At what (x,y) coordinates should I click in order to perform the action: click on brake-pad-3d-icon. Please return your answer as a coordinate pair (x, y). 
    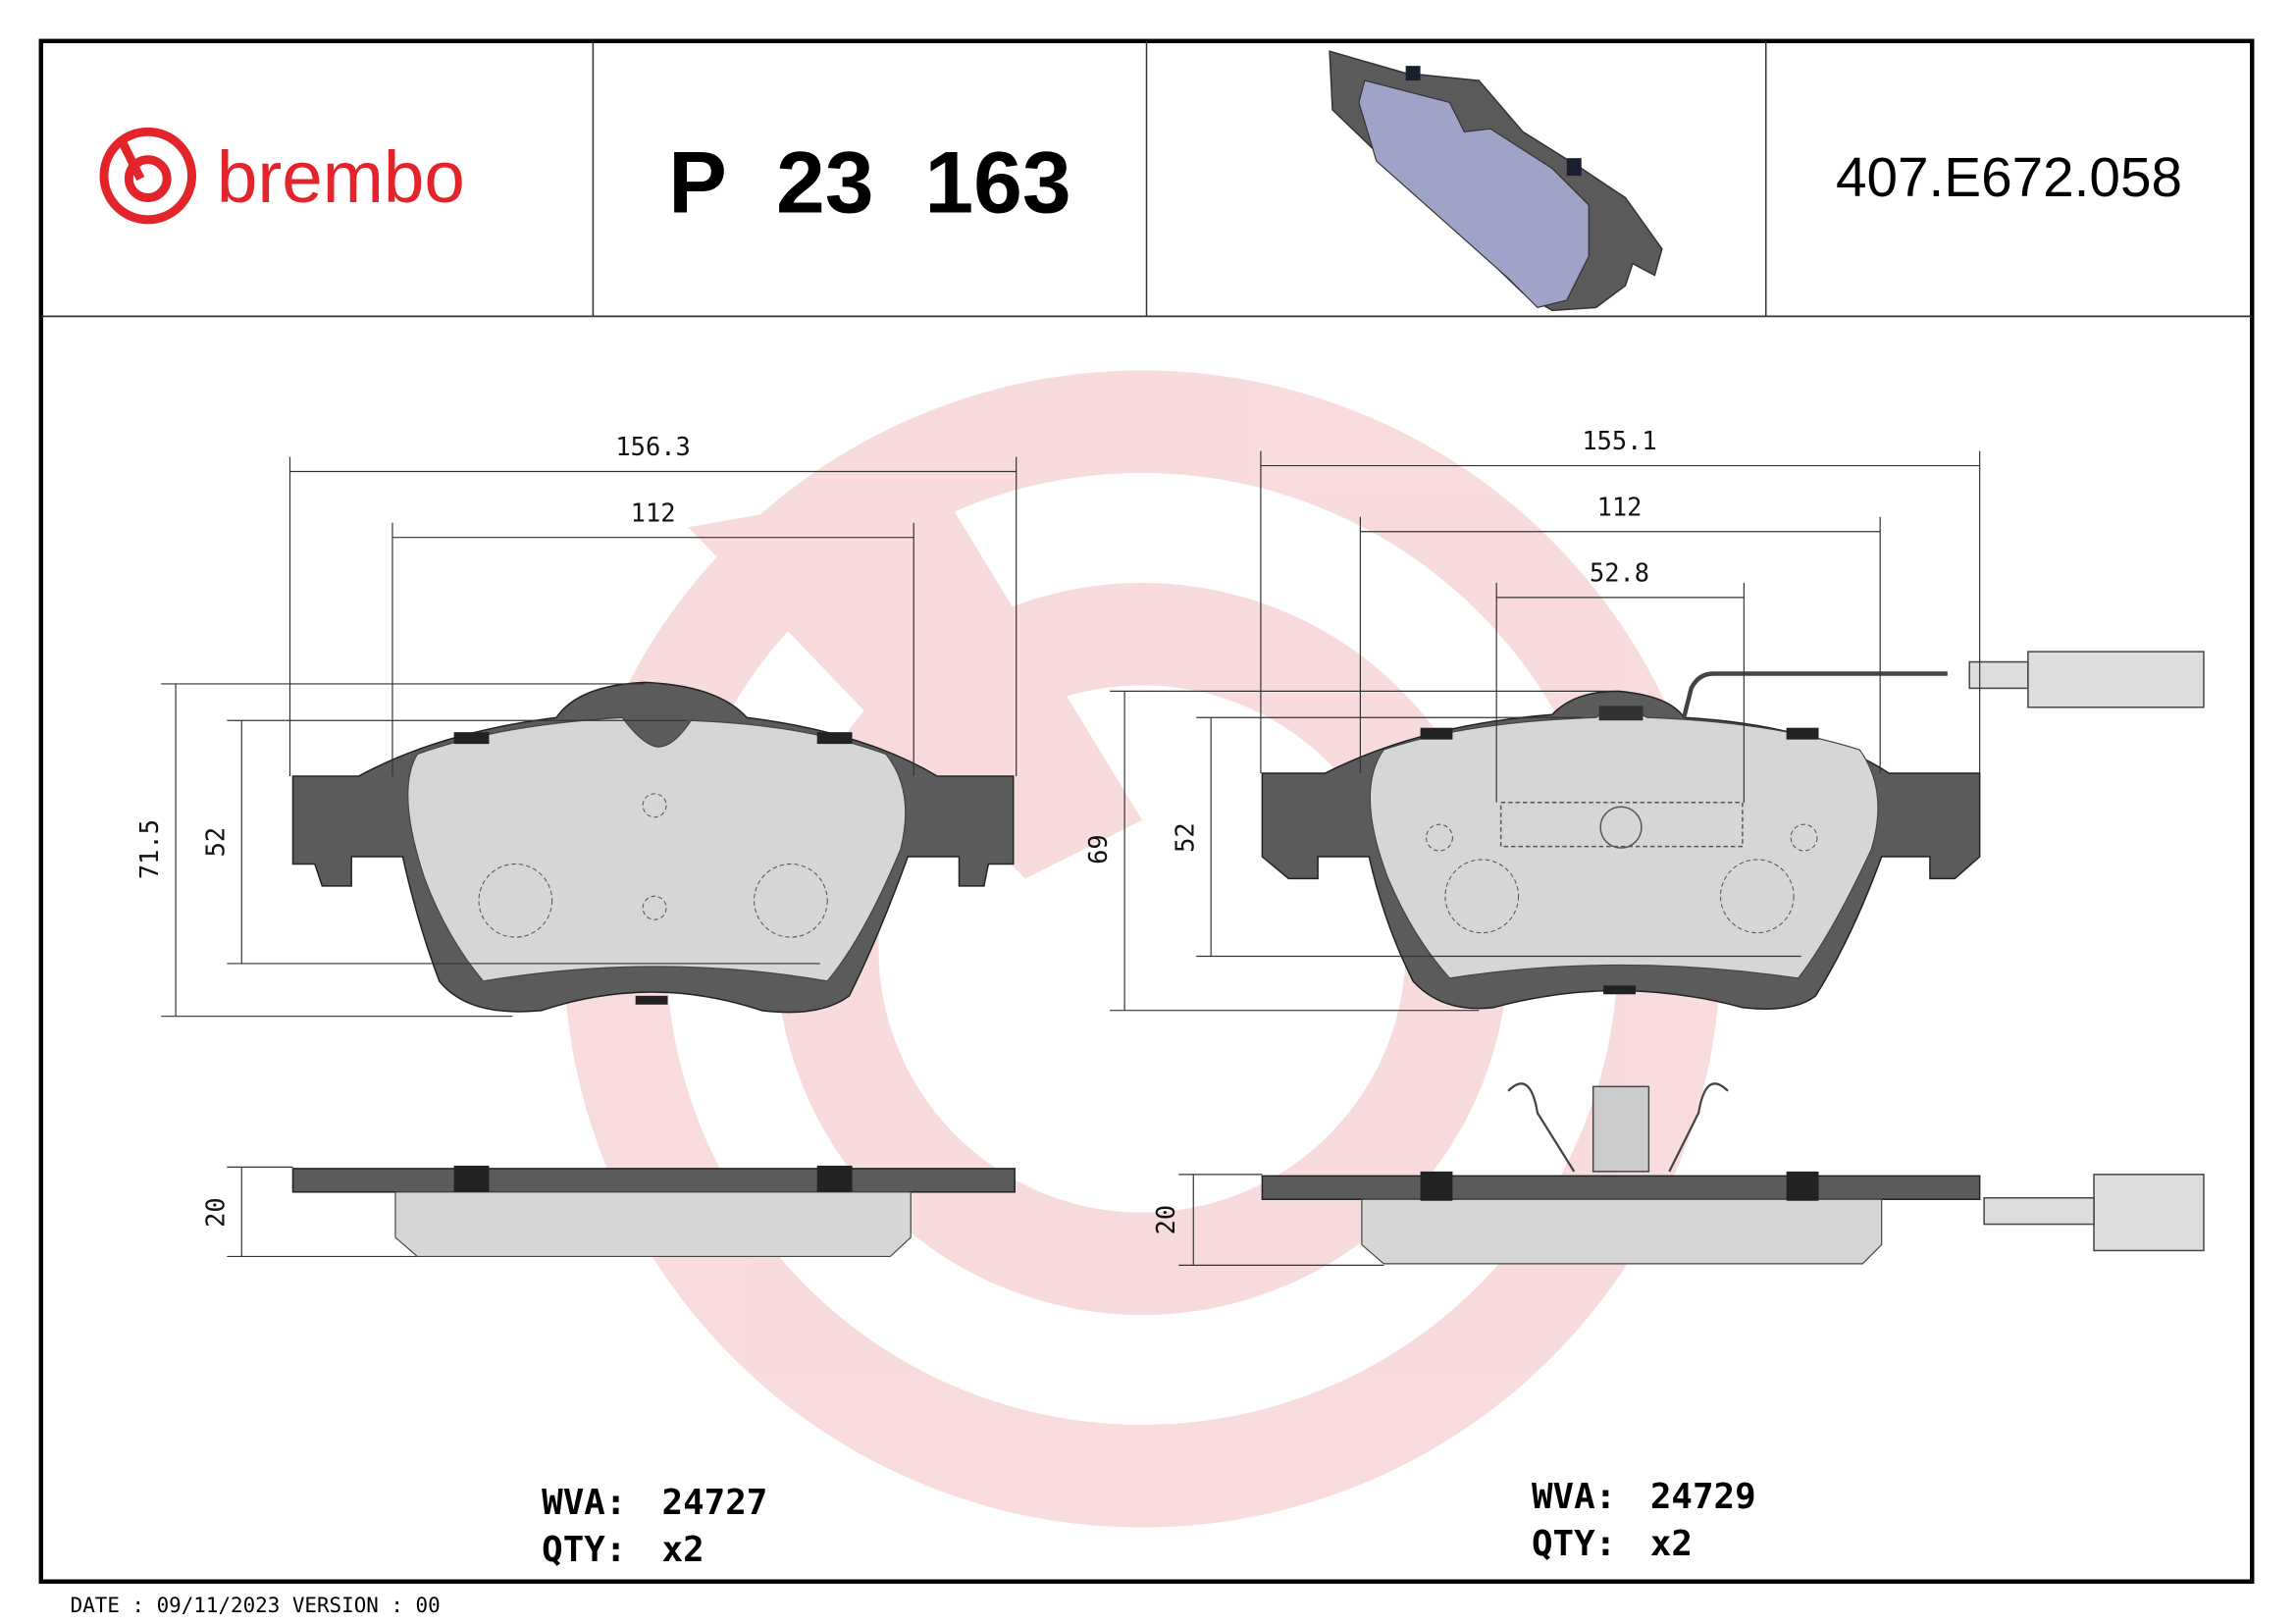
    Looking at the image, I should click on (1496, 181).